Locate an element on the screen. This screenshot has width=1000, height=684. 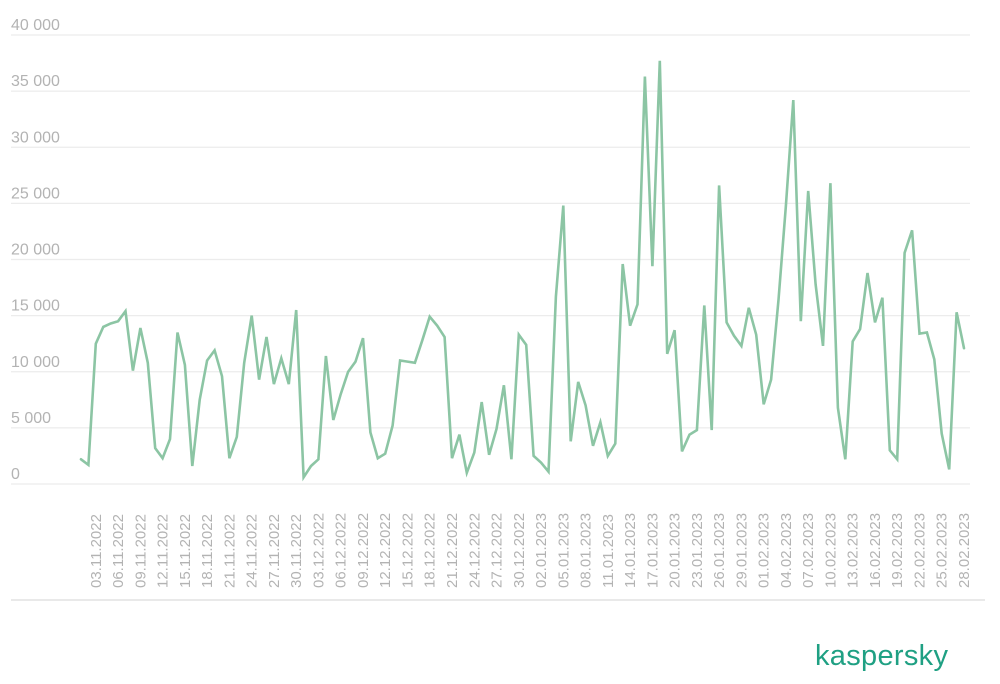
x-tick-label: 24.12.2022 is located at coordinates (474, 550).